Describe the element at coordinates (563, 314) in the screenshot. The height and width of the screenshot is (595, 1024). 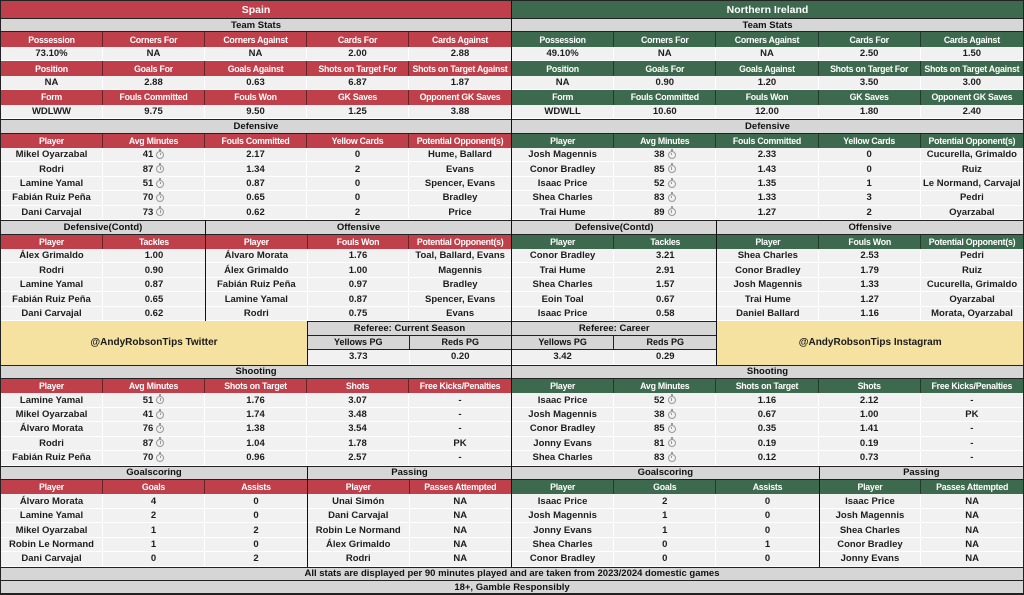
I see `player-name: Isaac Price` at that location.